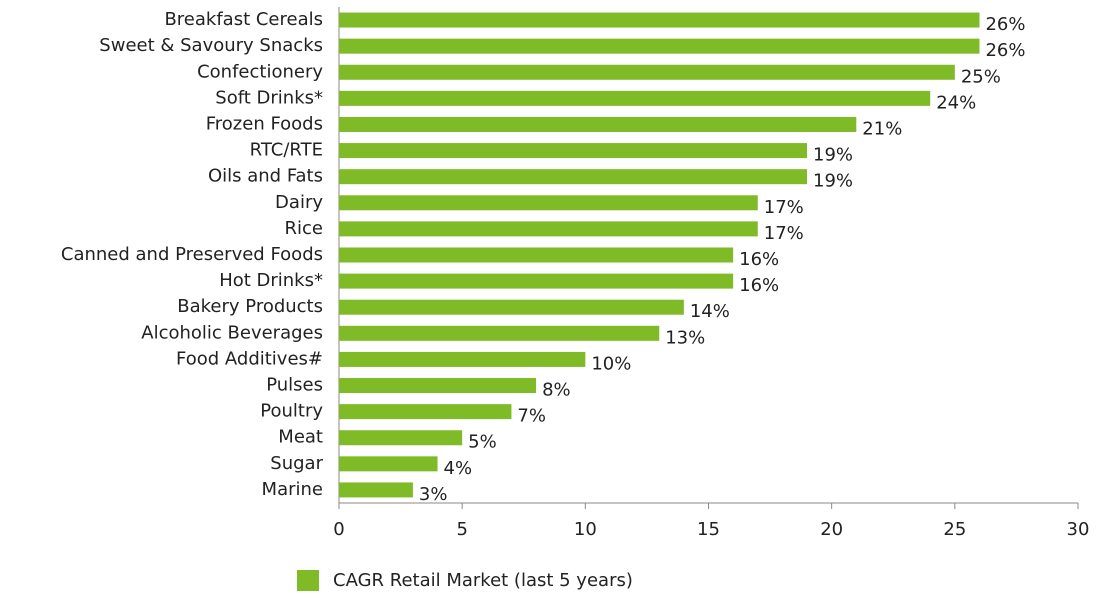 This screenshot has width=1097, height=595. I want to click on value-label: 13%, so click(685, 337).